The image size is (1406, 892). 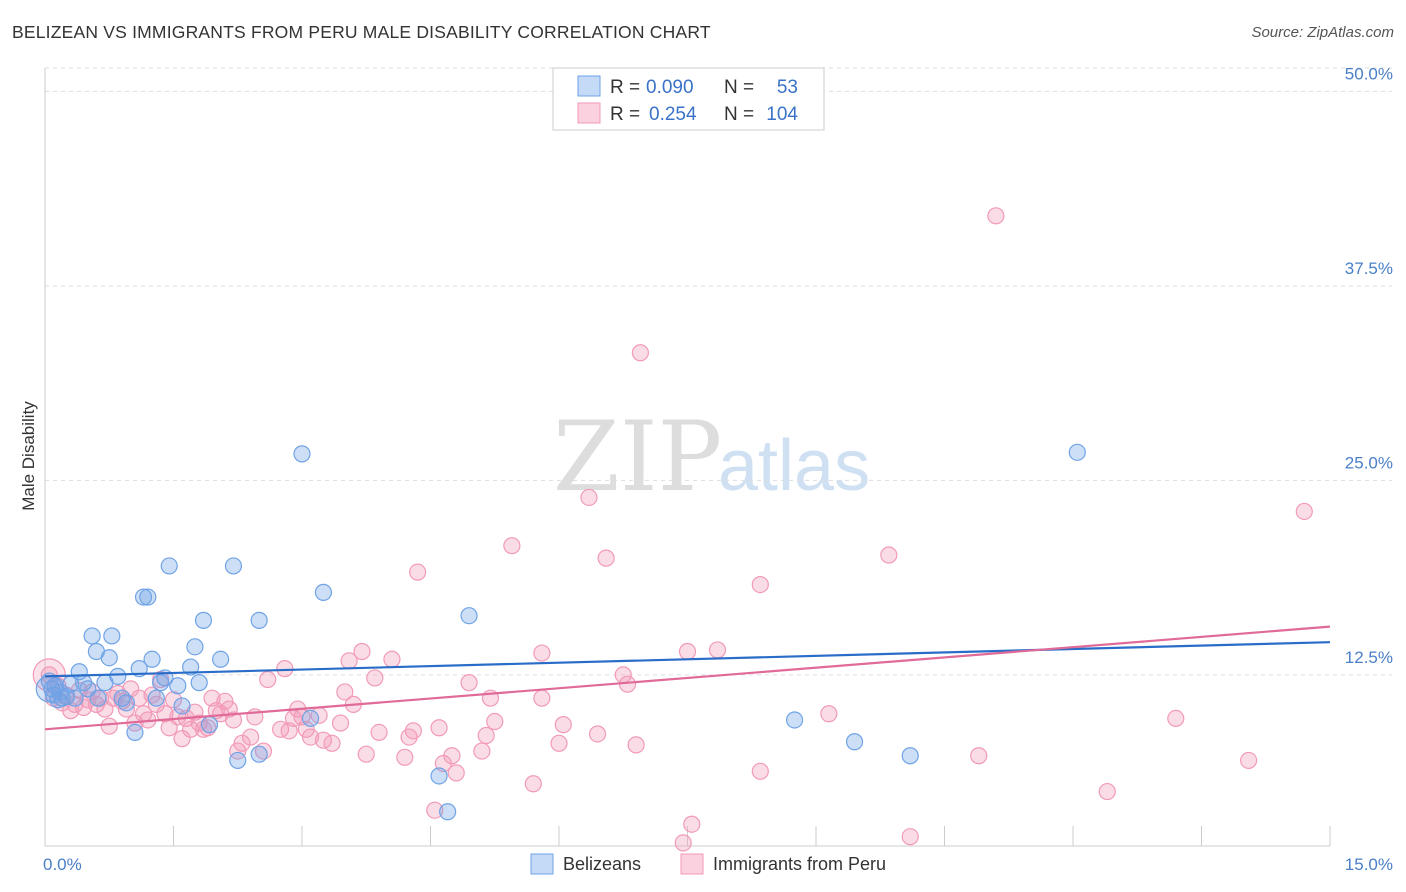 I want to click on y-tick-label: 37.5%, so click(x=1369, y=268).